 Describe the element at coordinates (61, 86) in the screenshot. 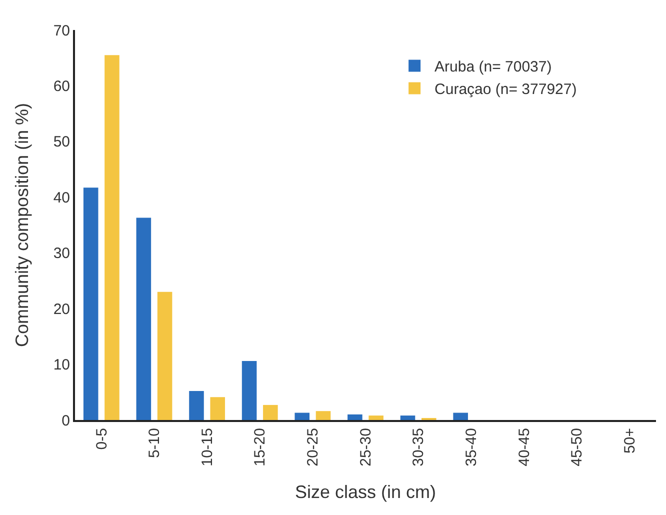

I see `y-tick-label: 60` at that location.